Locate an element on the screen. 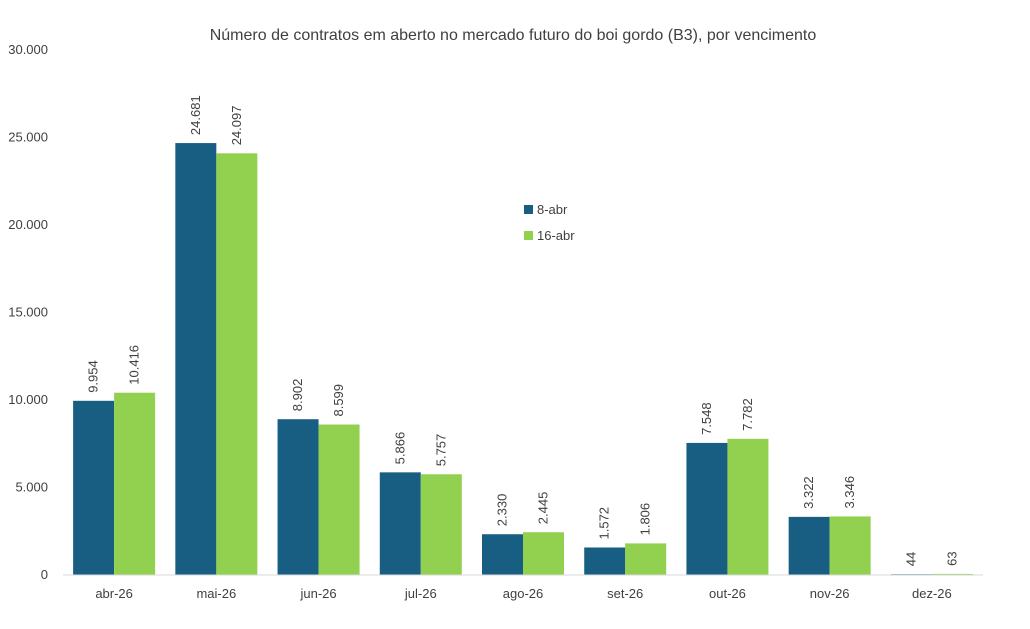  x-tick-label: nov-26 is located at coordinates (830, 593).